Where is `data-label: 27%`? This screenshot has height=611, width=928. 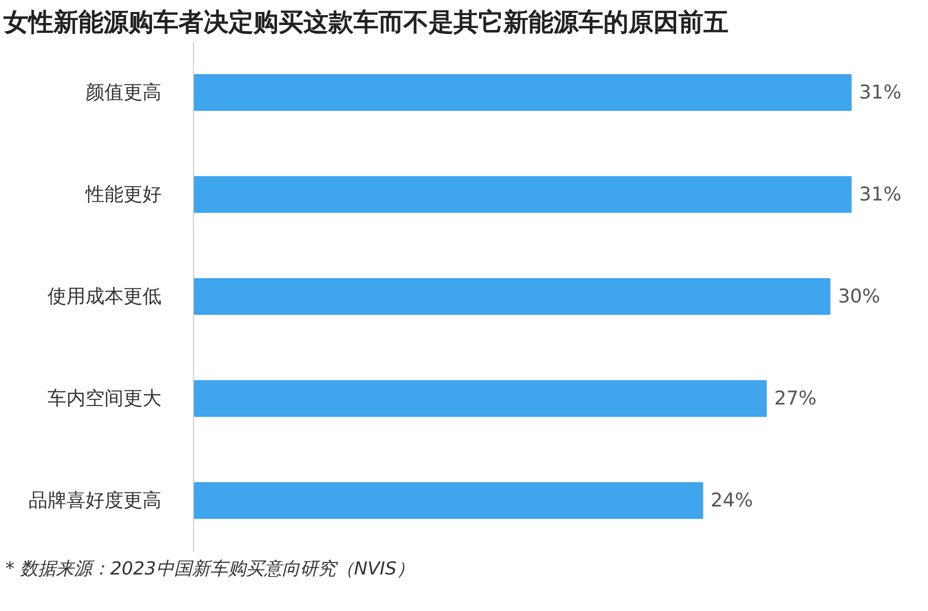 data-label: 27% is located at coordinates (795, 399).